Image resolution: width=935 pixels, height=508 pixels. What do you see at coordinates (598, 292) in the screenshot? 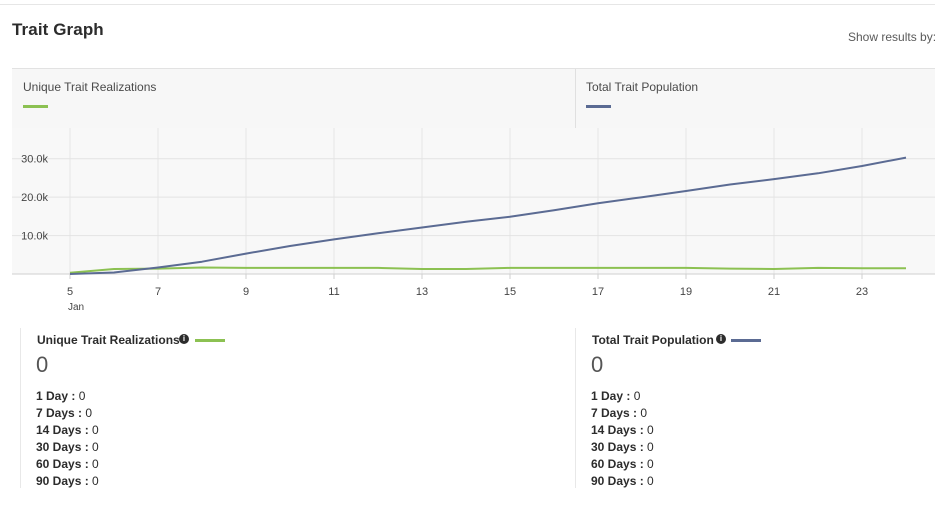
I see `x-tick-label: 17` at bounding box center [598, 292].